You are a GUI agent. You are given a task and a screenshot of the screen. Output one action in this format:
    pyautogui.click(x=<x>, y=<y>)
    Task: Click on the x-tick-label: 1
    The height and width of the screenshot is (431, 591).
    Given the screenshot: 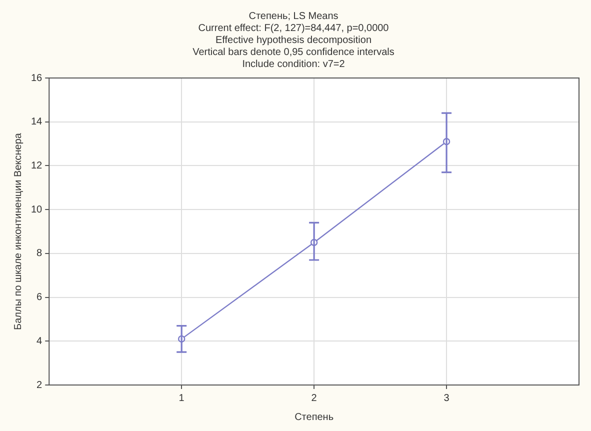 What is the action you would take?
    pyautogui.click(x=181, y=398)
    